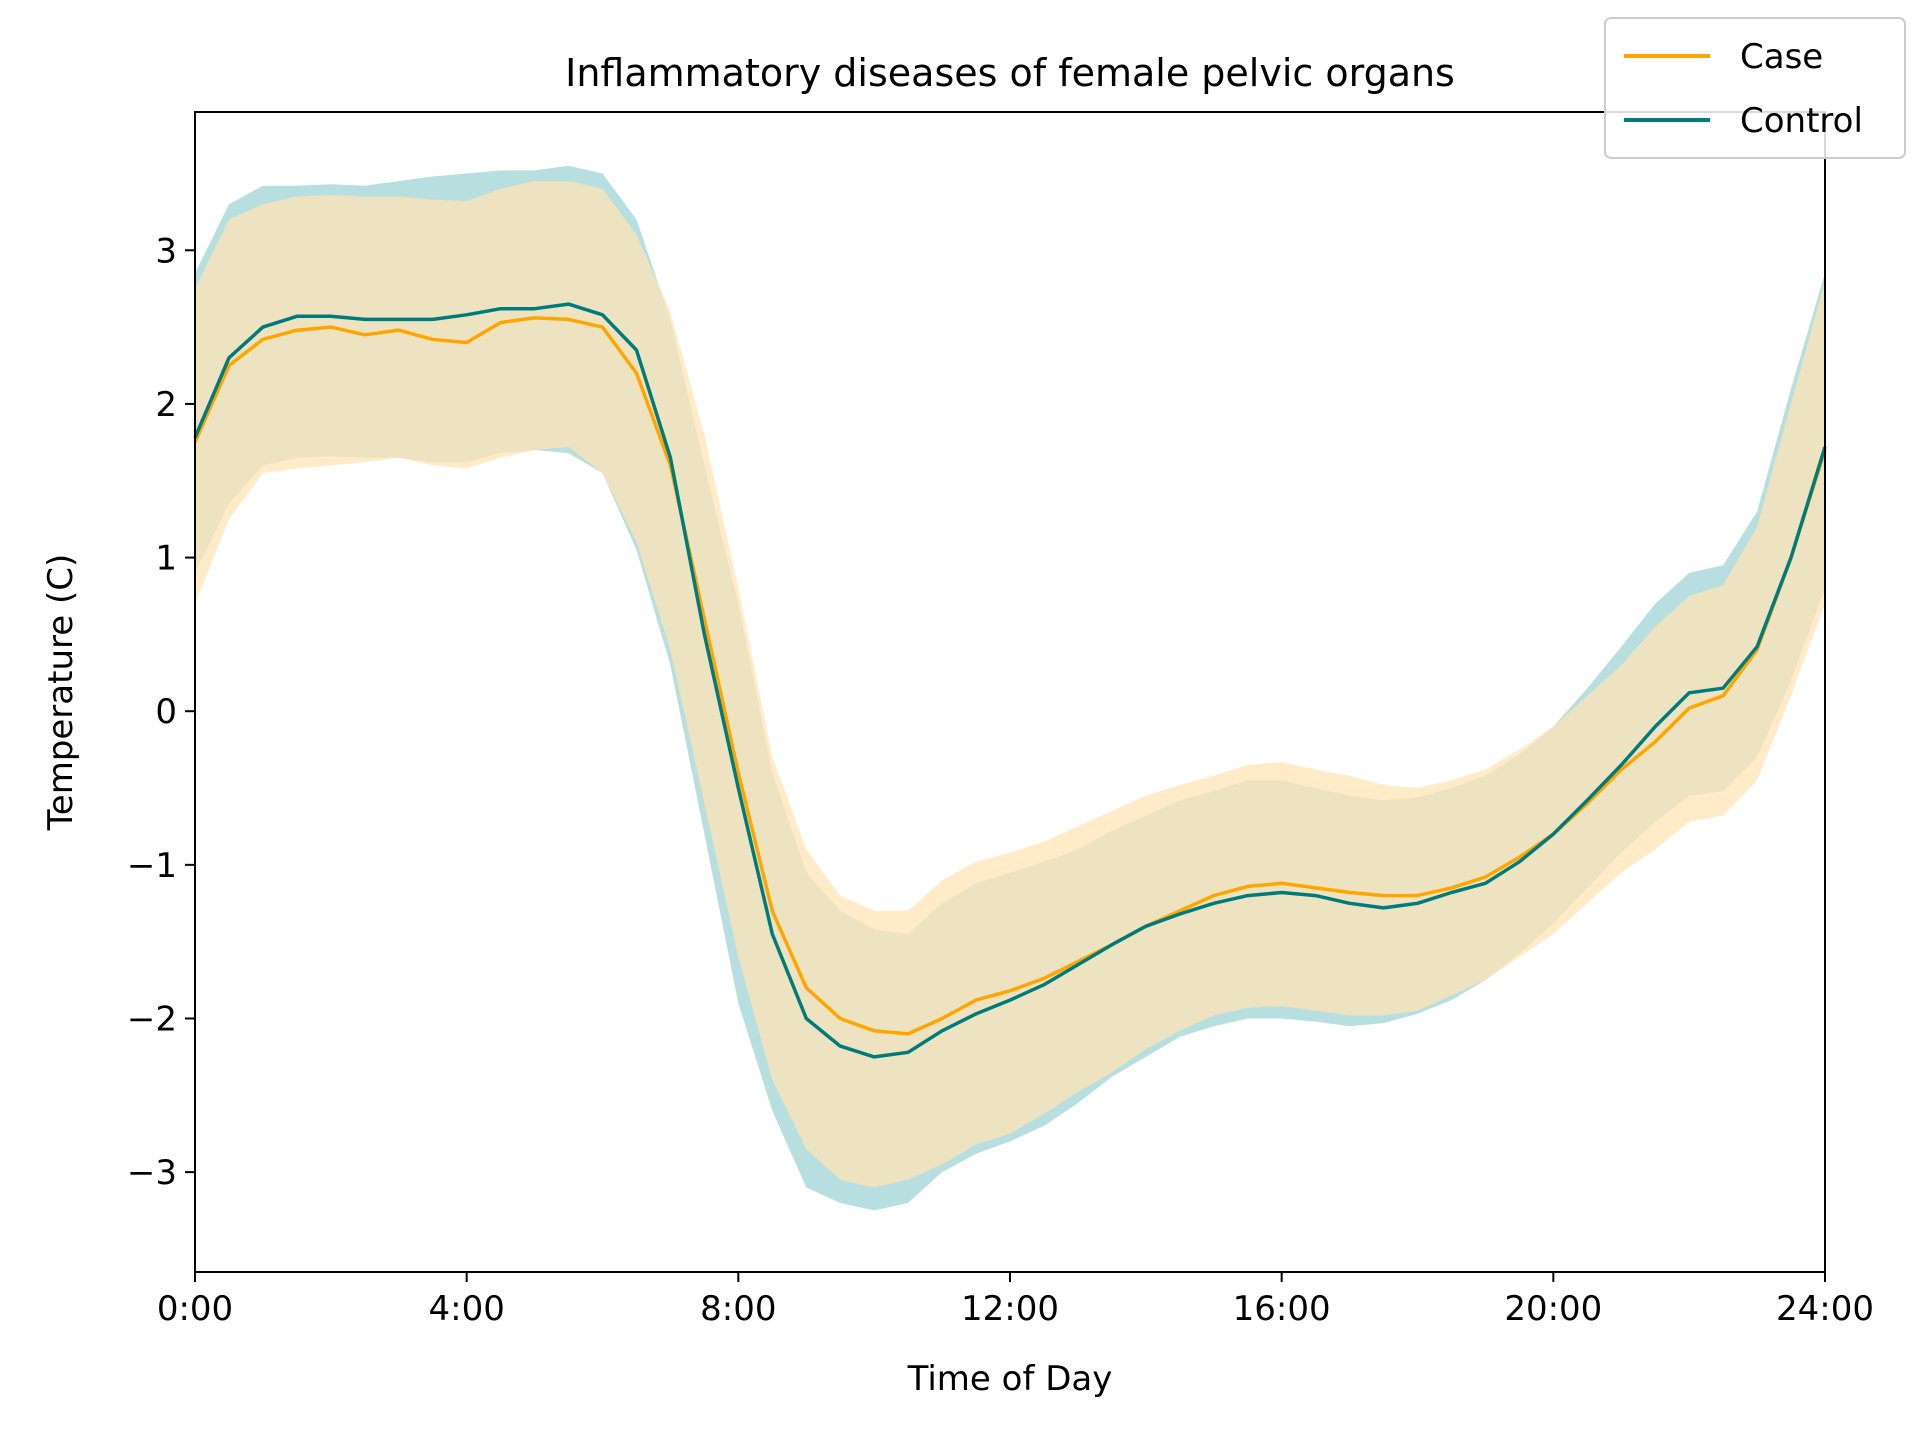 The height and width of the screenshot is (1440, 1920). What do you see at coordinates (1282, 1309) in the screenshot?
I see `x-tick-label: 16:00` at bounding box center [1282, 1309].